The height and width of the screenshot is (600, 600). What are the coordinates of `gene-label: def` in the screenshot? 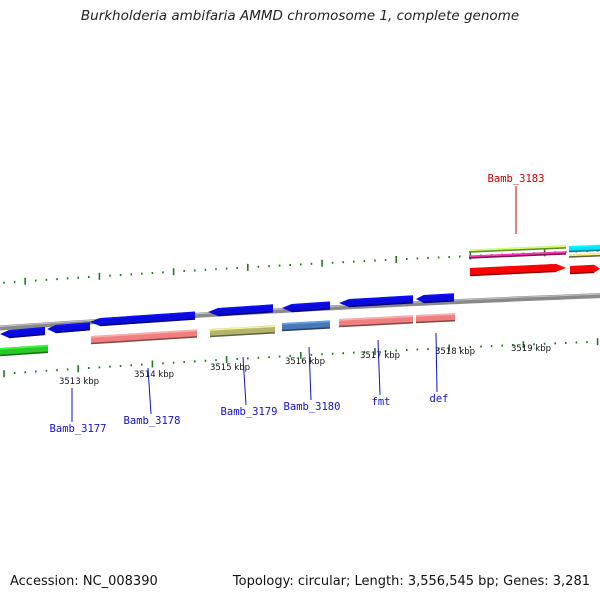 It's located at (439, 399).